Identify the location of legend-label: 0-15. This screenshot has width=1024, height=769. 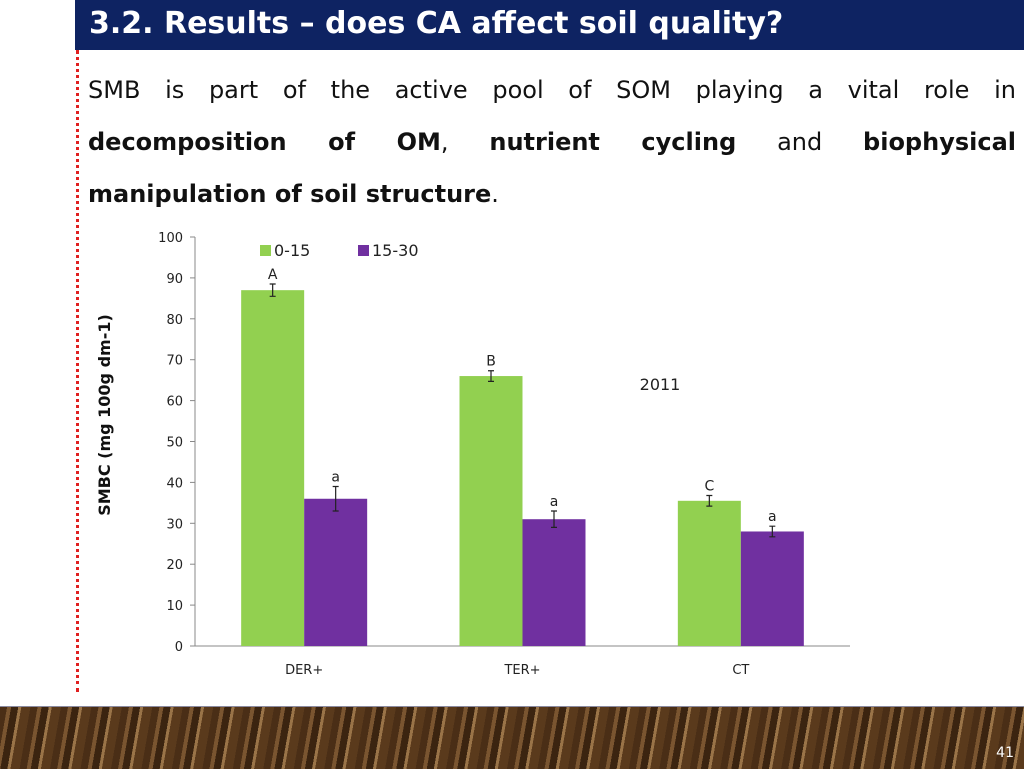
(292, 250).